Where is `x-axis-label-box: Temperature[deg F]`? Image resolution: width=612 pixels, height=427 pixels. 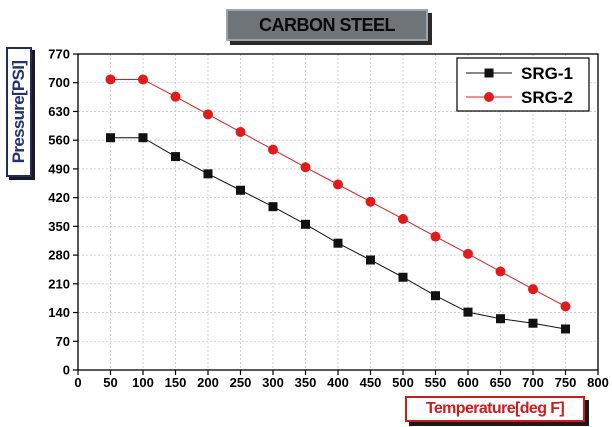 x-axis-label-box: Temperature[deg F] is located at coordinates (495, 409).